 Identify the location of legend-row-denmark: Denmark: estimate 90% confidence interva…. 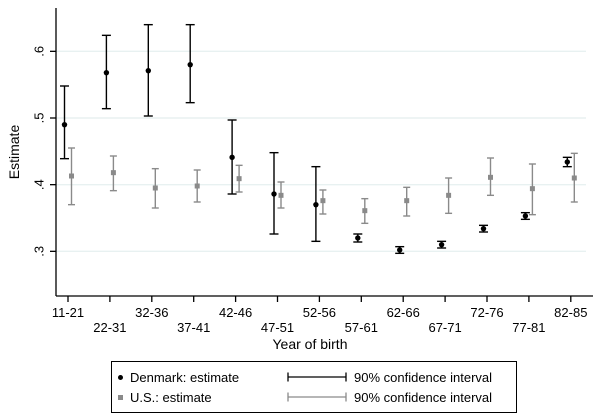
(316, 377).